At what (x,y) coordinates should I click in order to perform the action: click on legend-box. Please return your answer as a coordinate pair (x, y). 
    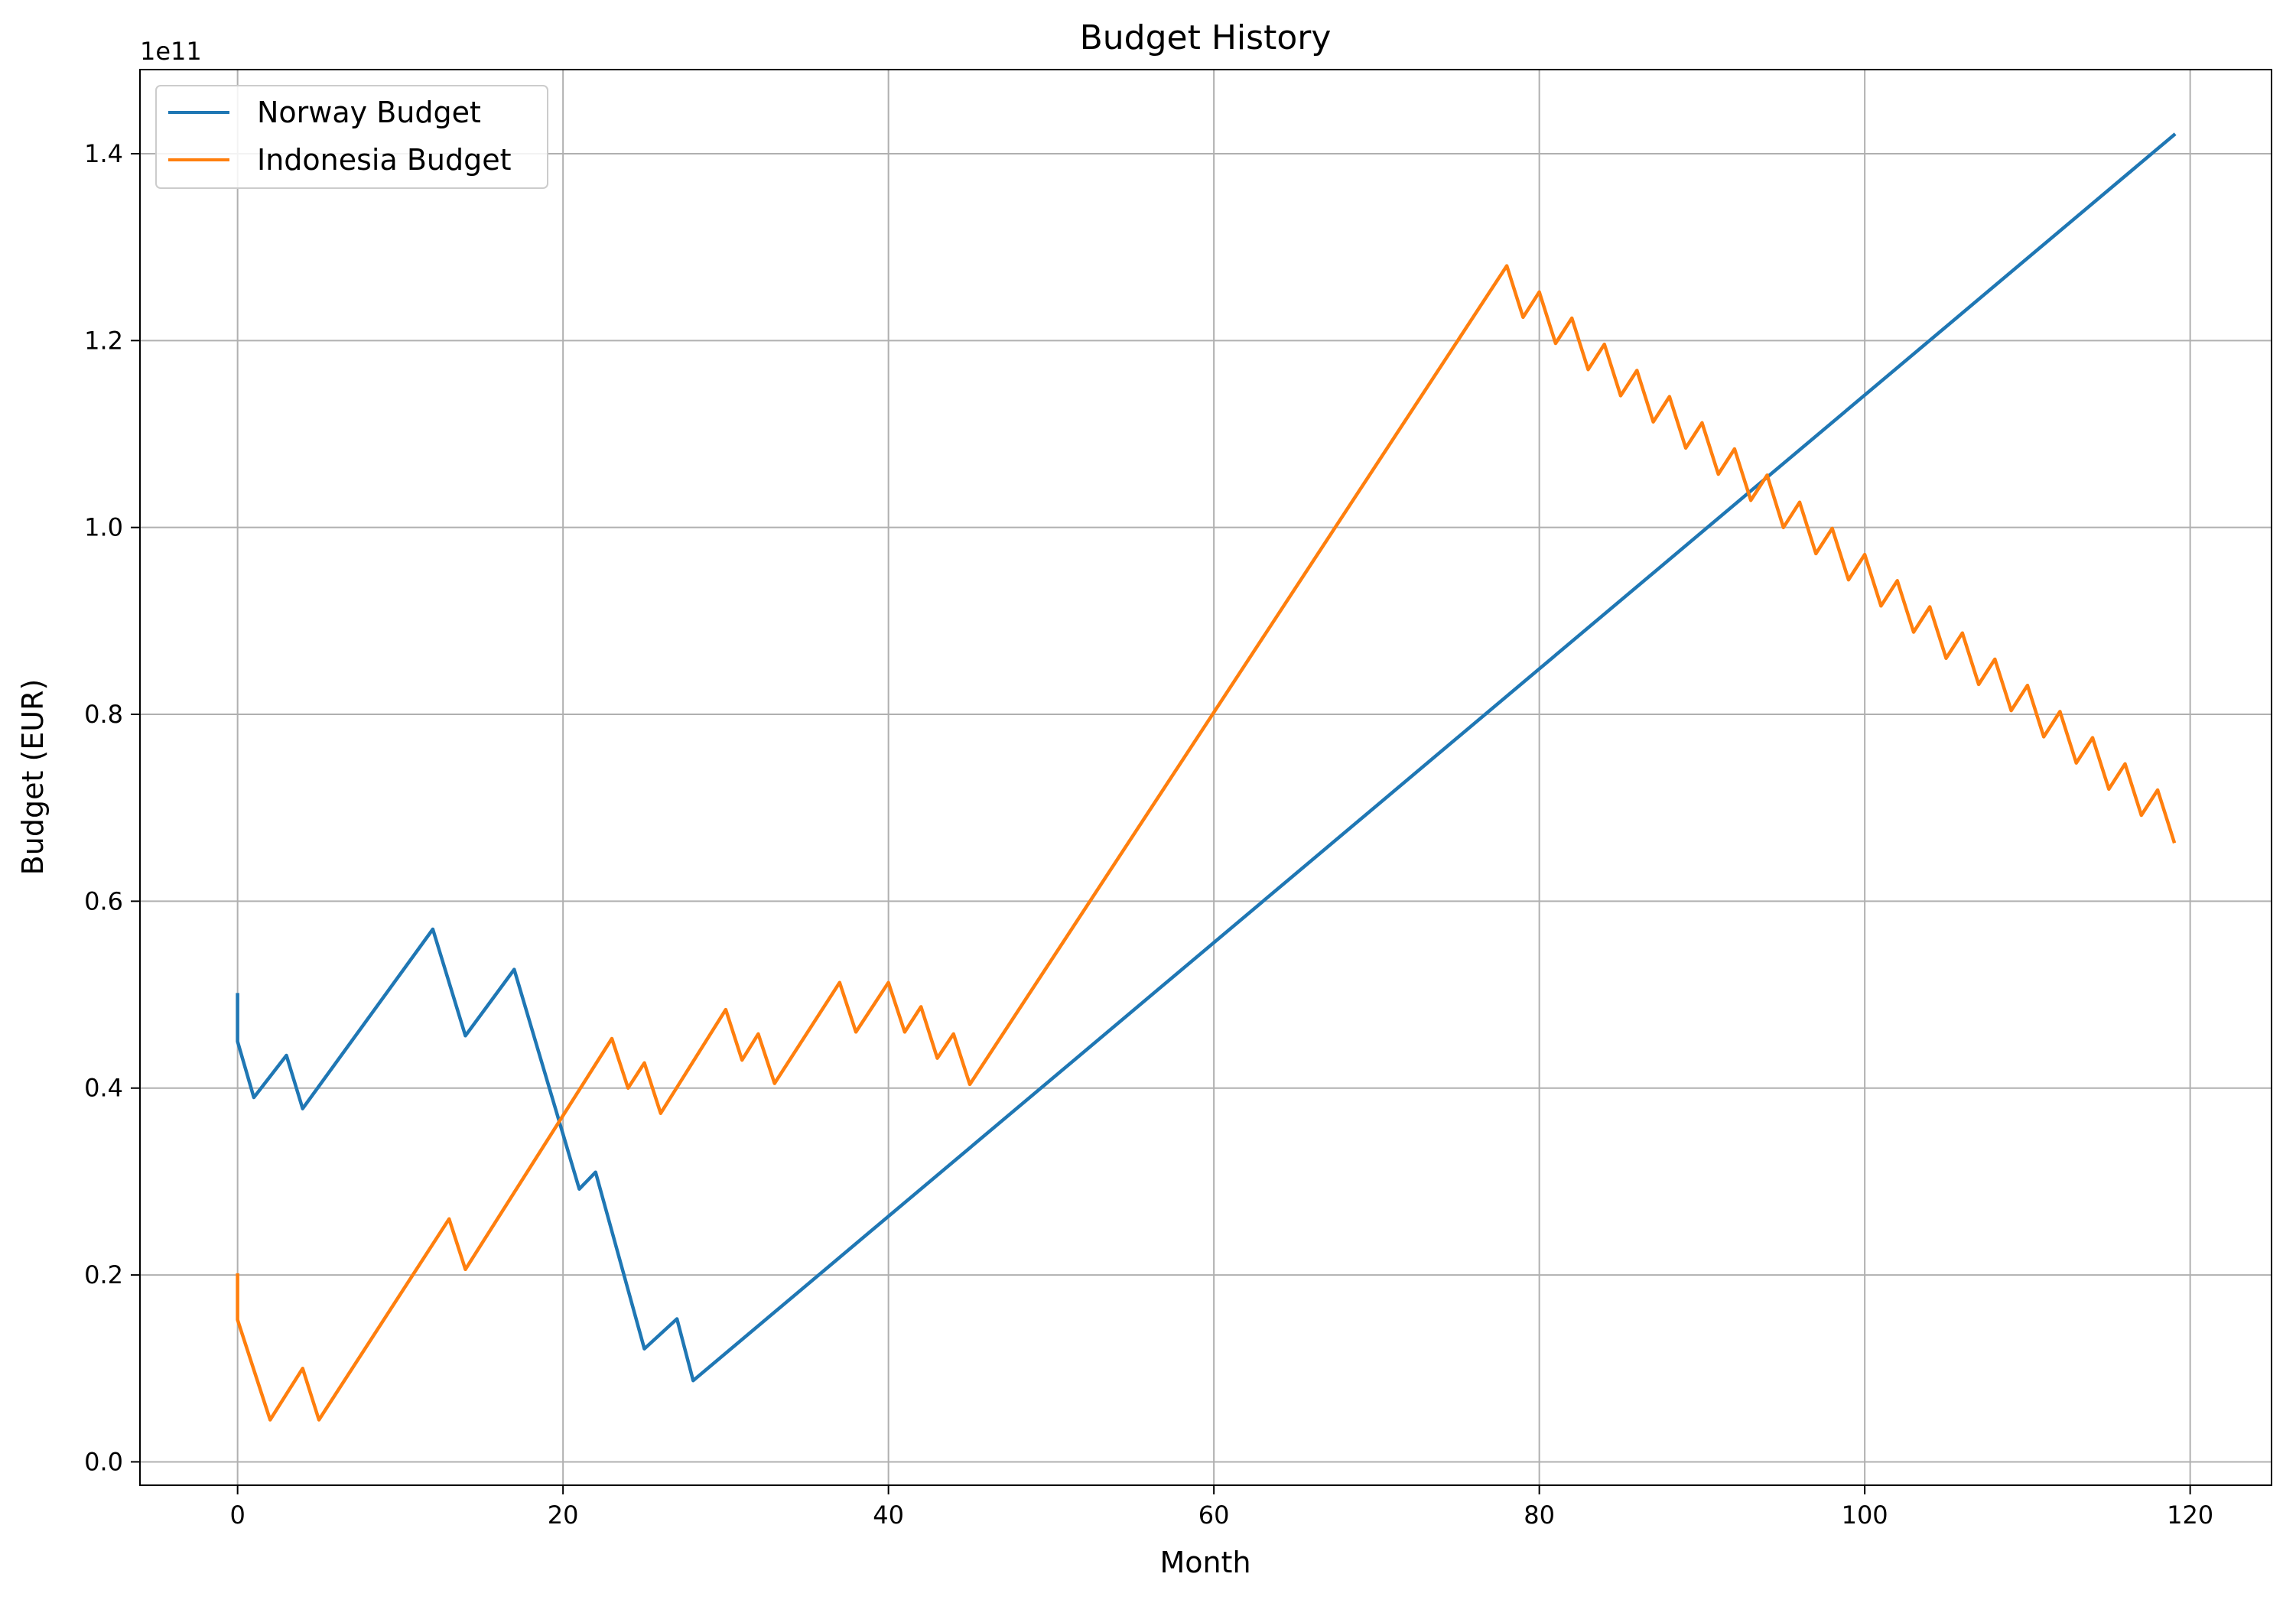
    Looking at the image, I should click on (351, 137).